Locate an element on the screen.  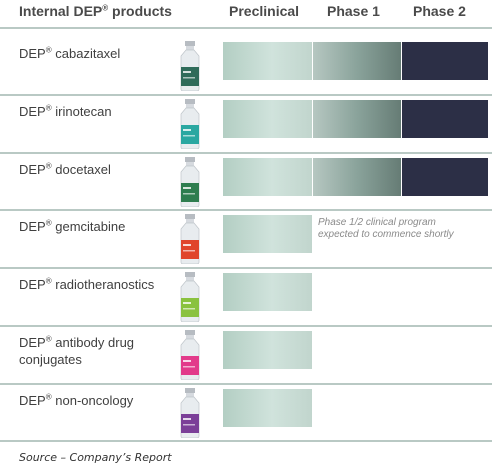
pipeline-row-non-oncology: DEP® non-oncology is located at coordinates (246, 413).